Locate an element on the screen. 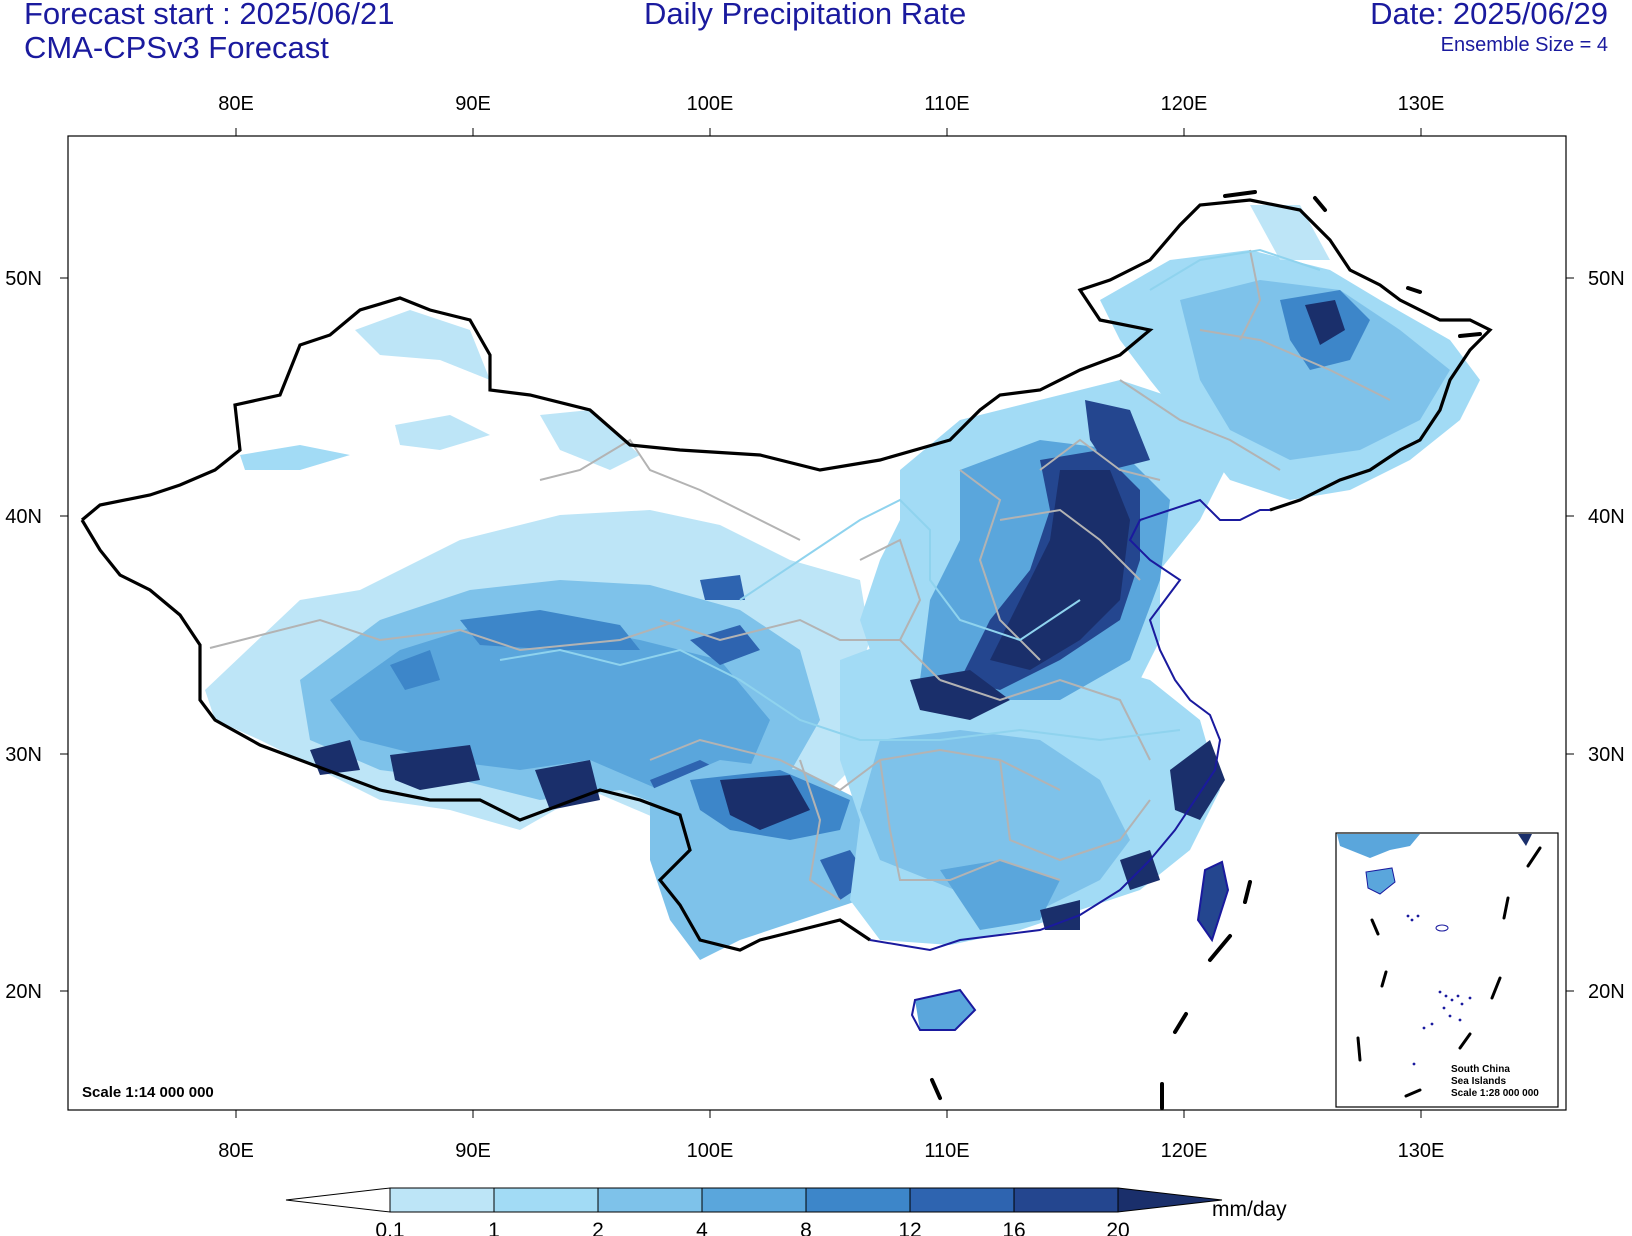 This screenshot has width=1632, height=1236. date-label: Date: 2025/06/29 is located at coordinates (1489, 15).